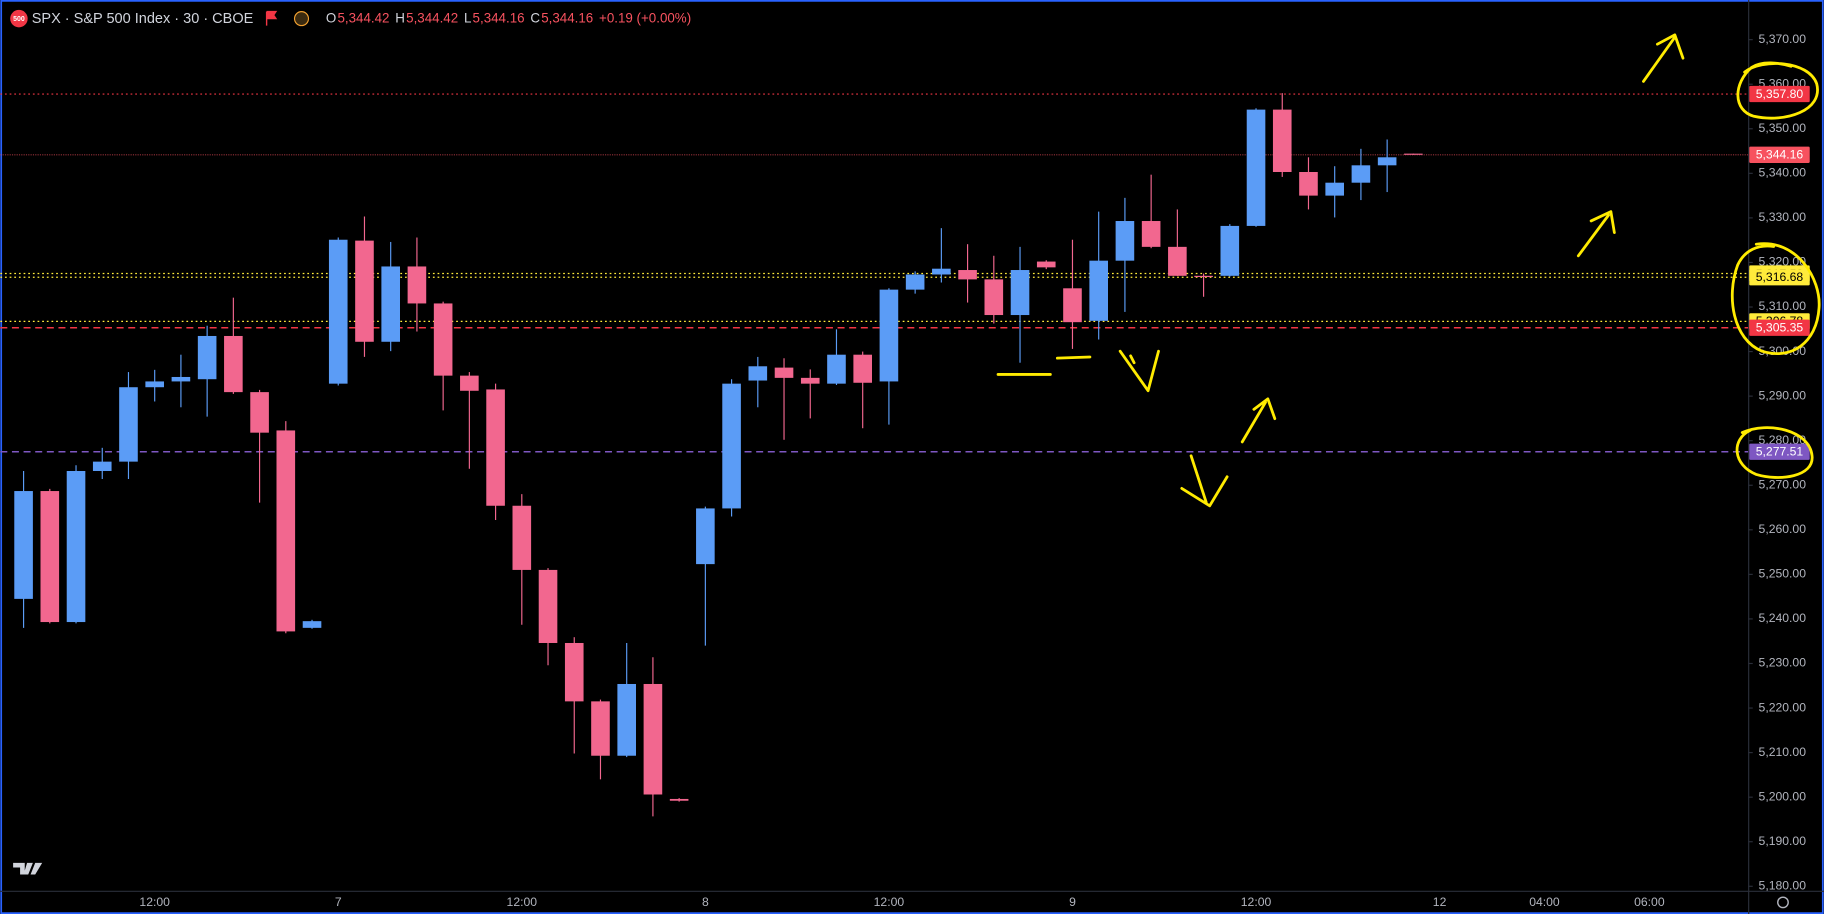 The image size is (1824, 914). What do you see at coordinates (705, 902) in the screenshot?
I see `x-tick-label: 8` at bounding box center [705, 902].